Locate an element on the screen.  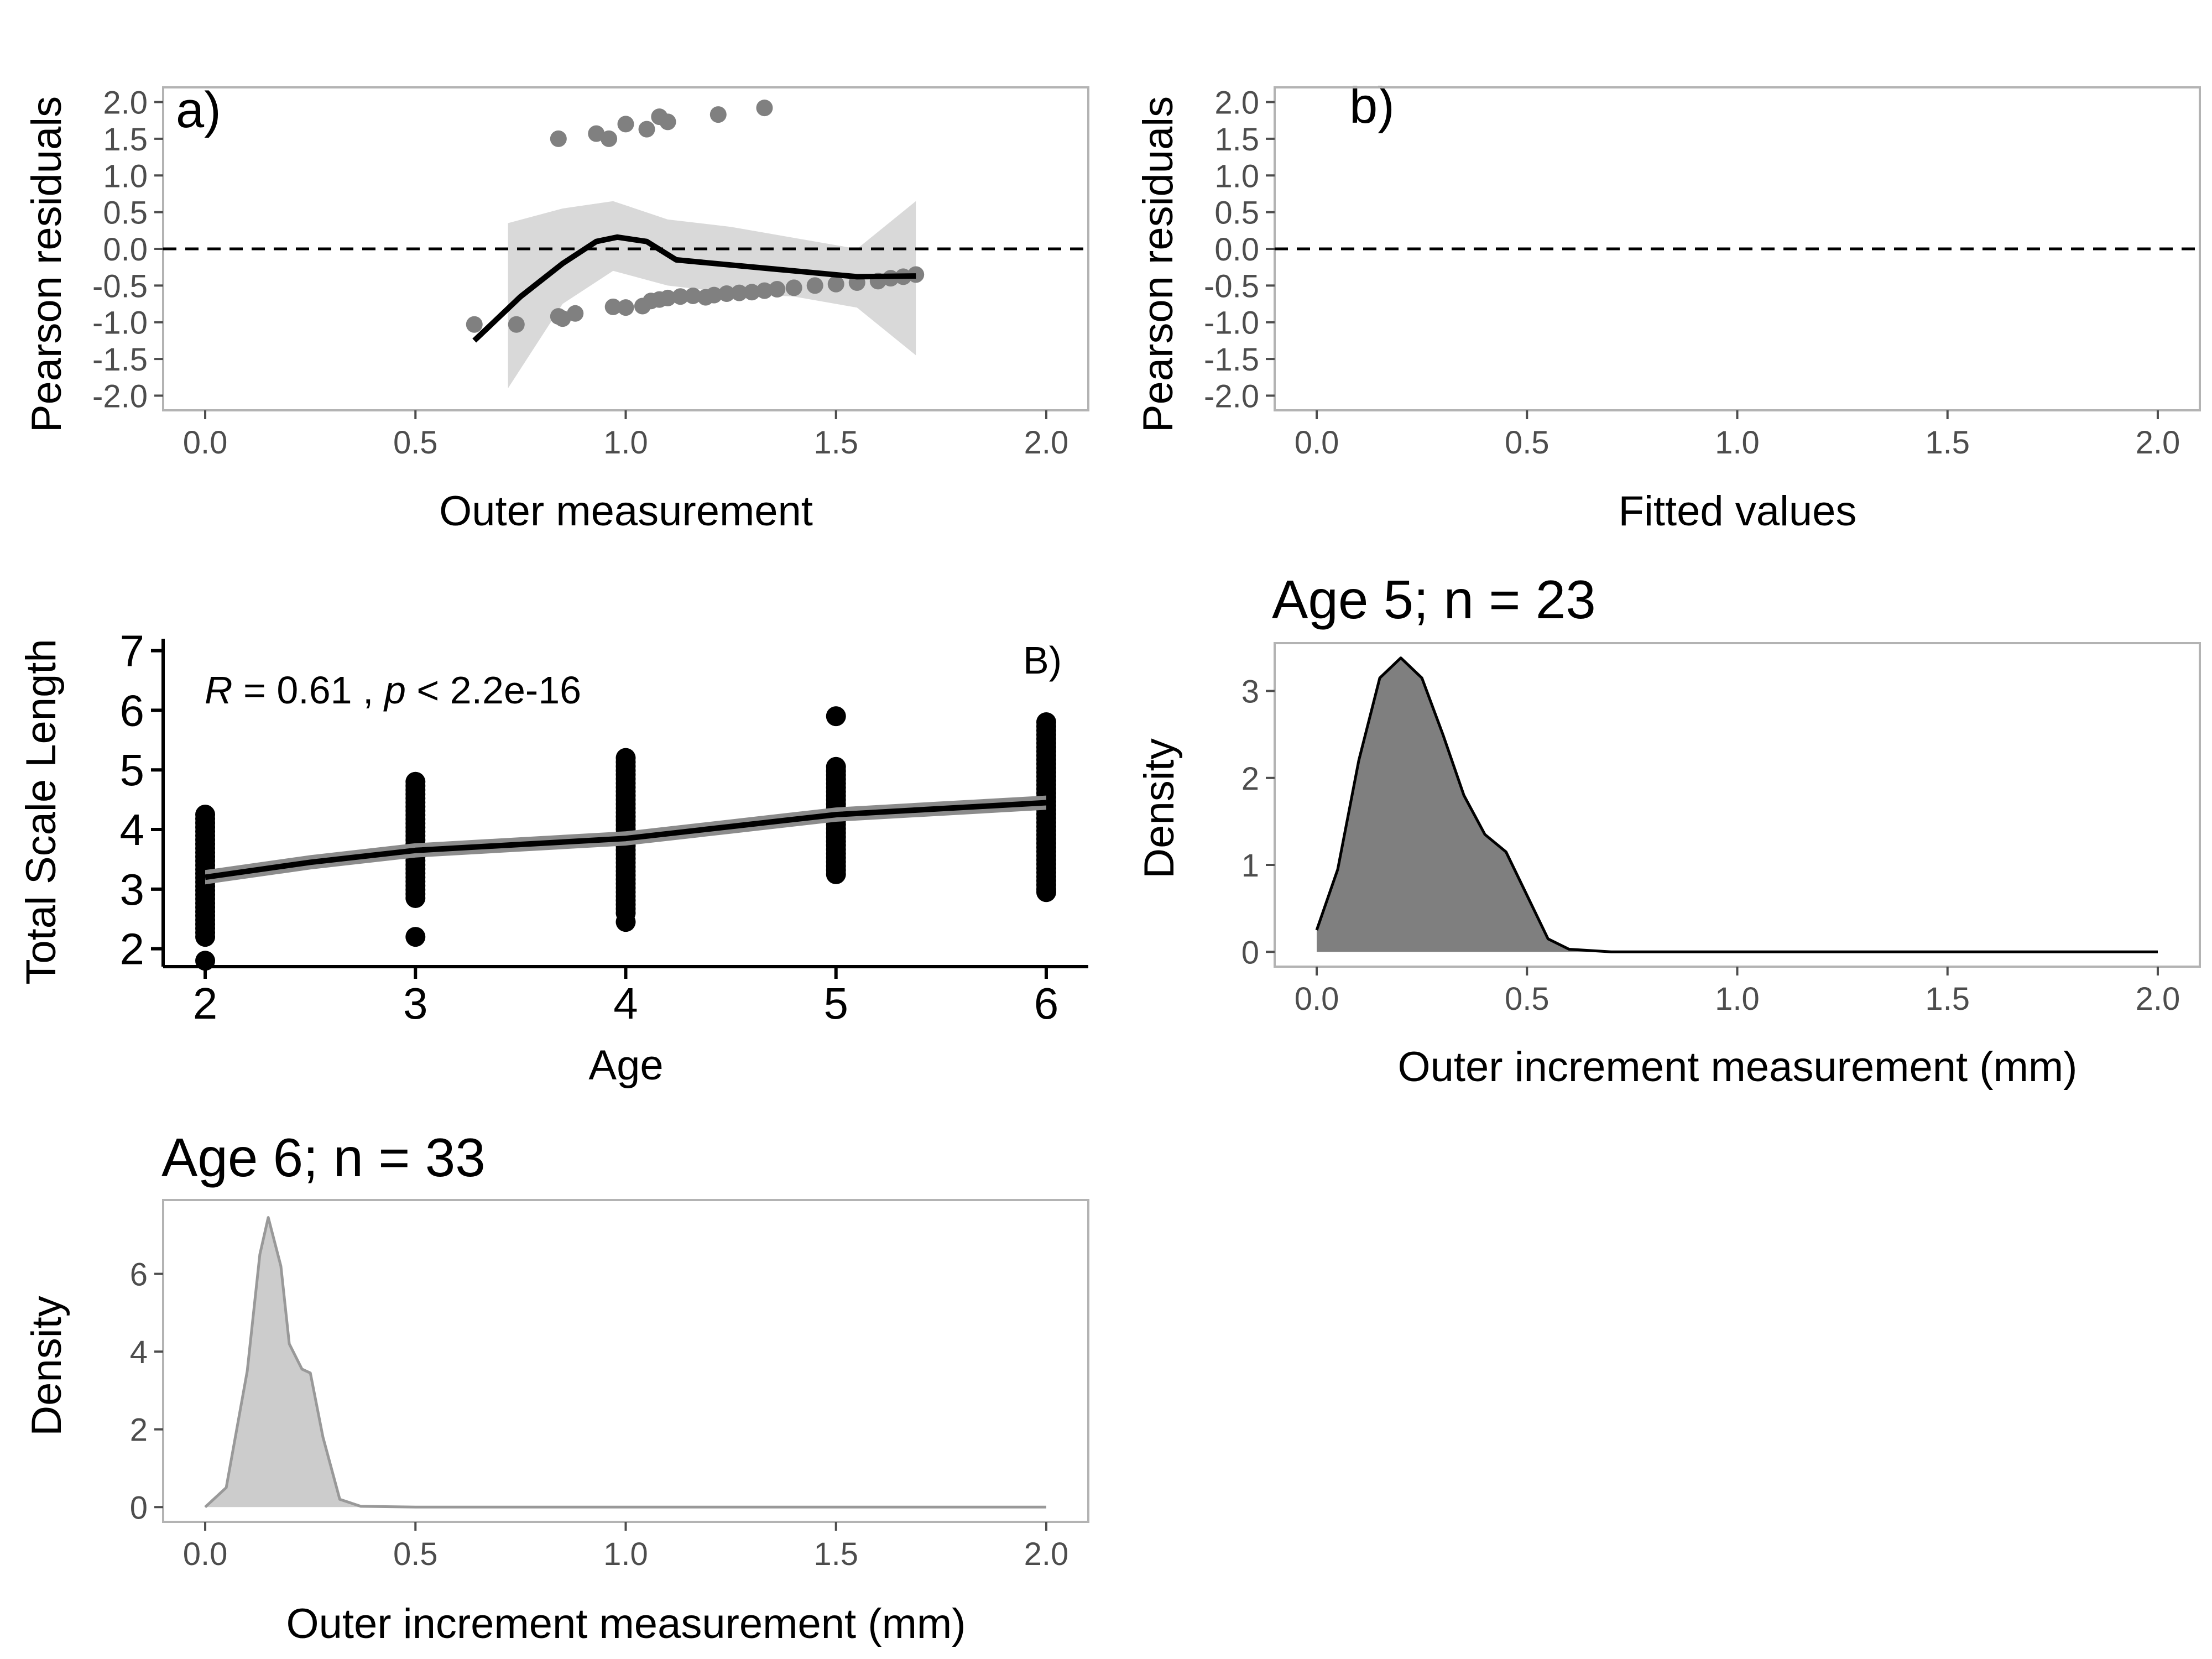
panel-B-ylabel: Total Scale Length is located at coordinates (42, 812).